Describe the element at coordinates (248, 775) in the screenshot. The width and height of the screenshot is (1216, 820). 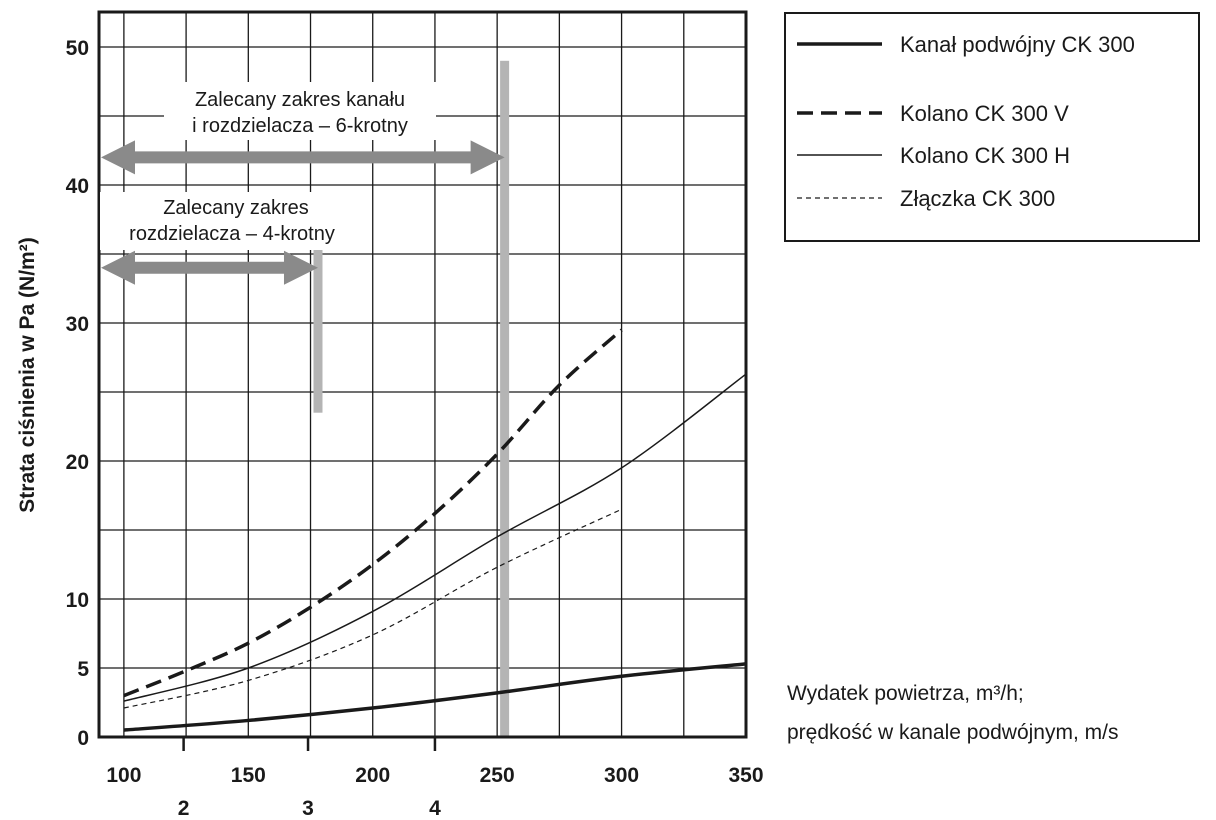
I see `x-tick-label-150: 150` at that location.